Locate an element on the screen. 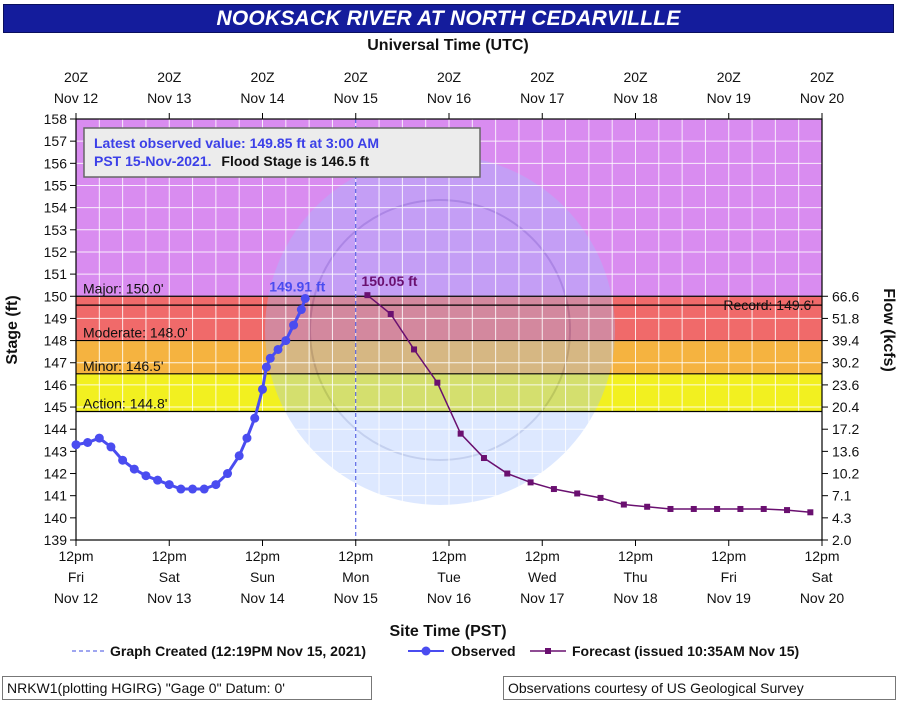  flow-tick-label: 4.3 is located at coordinates (842, 518).